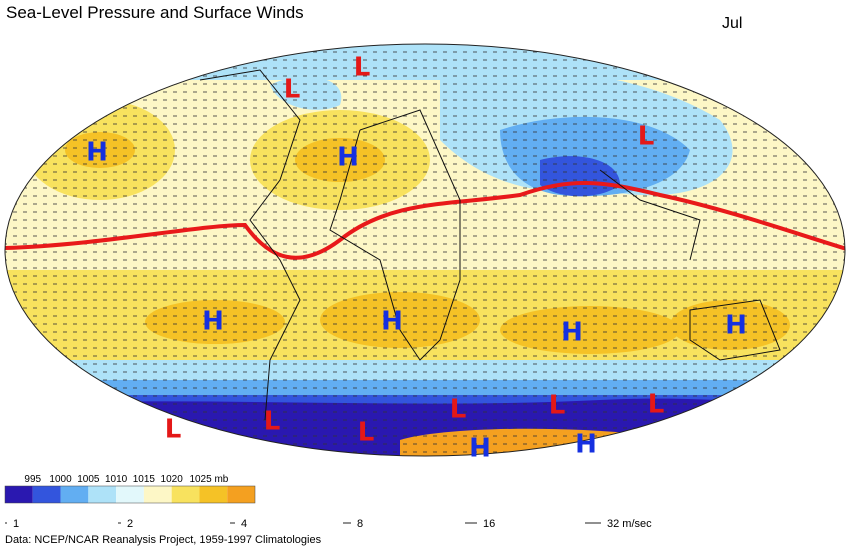  What do you see at coordinates (116, 479) in the screenshot?
I see `pressure-label: 1010` at bounding box center [116, 479].